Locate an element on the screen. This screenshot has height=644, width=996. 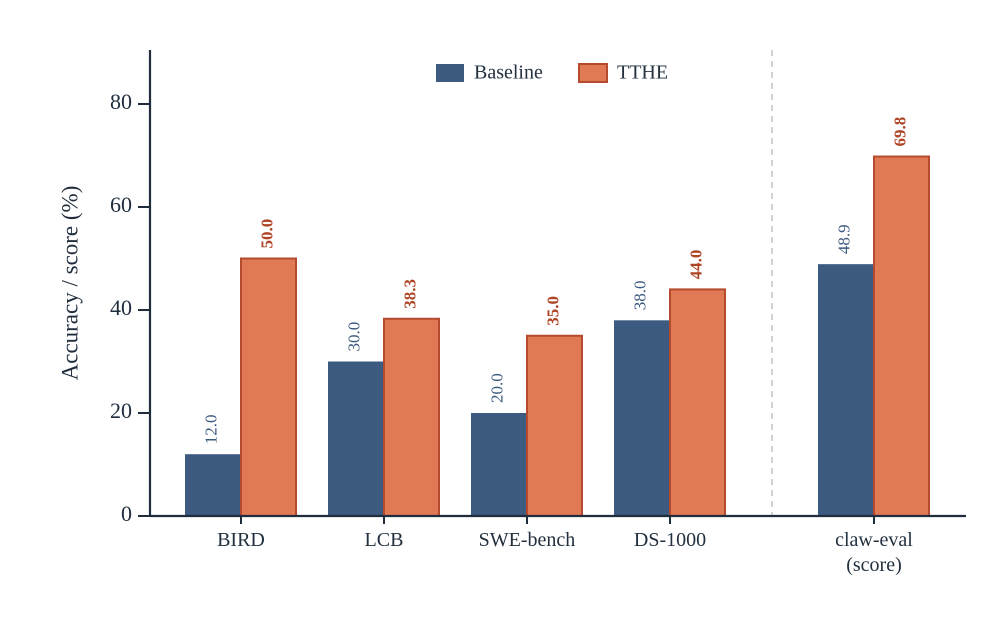
baseline-value-label: 12.0 is located at coordinates (210, 429).